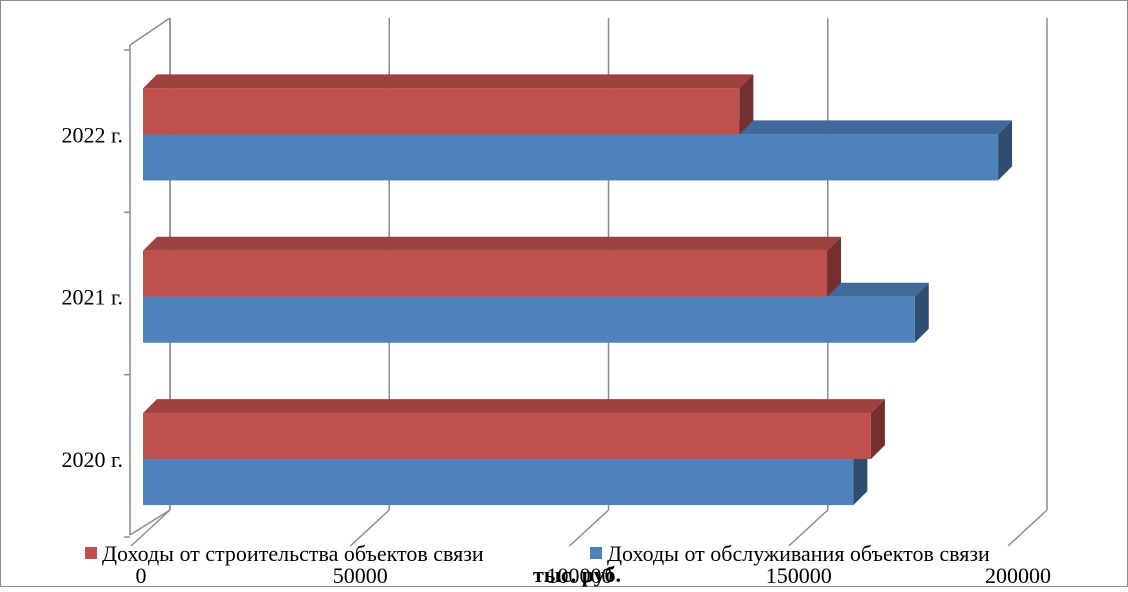 The height and width of the screenshot is (592, 1128). Describe the element at coordinates (150, 31) in the screenshot. I see `side-wall-top` at that location.